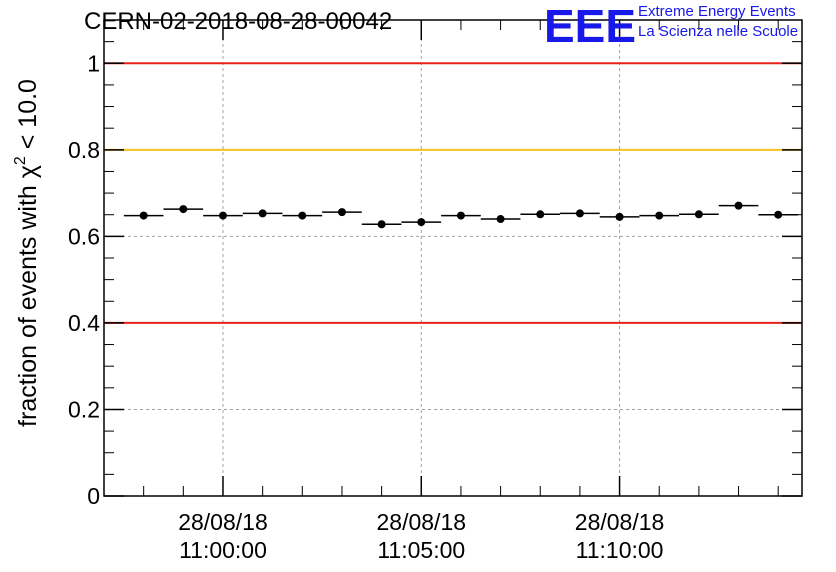 This screenshot has width=836, height=572. What do you see at coordinates (84, 409) in the screenshot?
I see `y-tick-label: 0.2` at bounding box center [84, 409].